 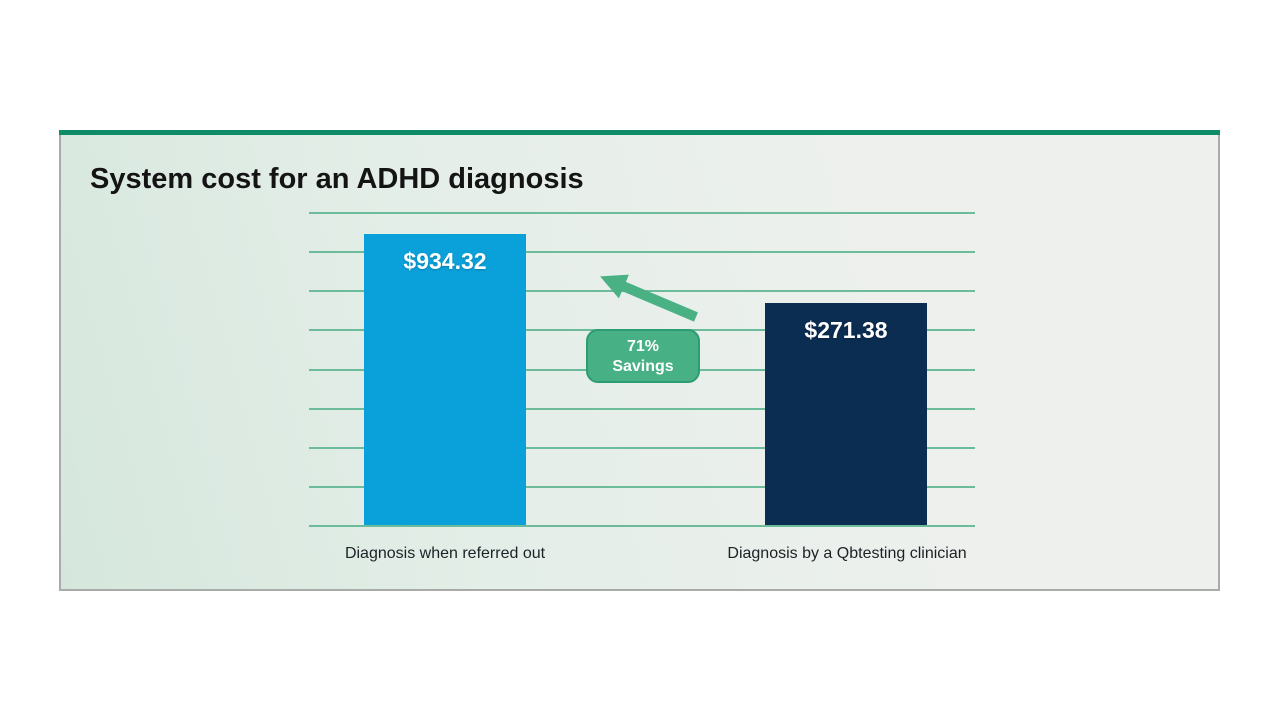 I want to click on bar-referred-out: $934.32, so click(x=445, y=379).